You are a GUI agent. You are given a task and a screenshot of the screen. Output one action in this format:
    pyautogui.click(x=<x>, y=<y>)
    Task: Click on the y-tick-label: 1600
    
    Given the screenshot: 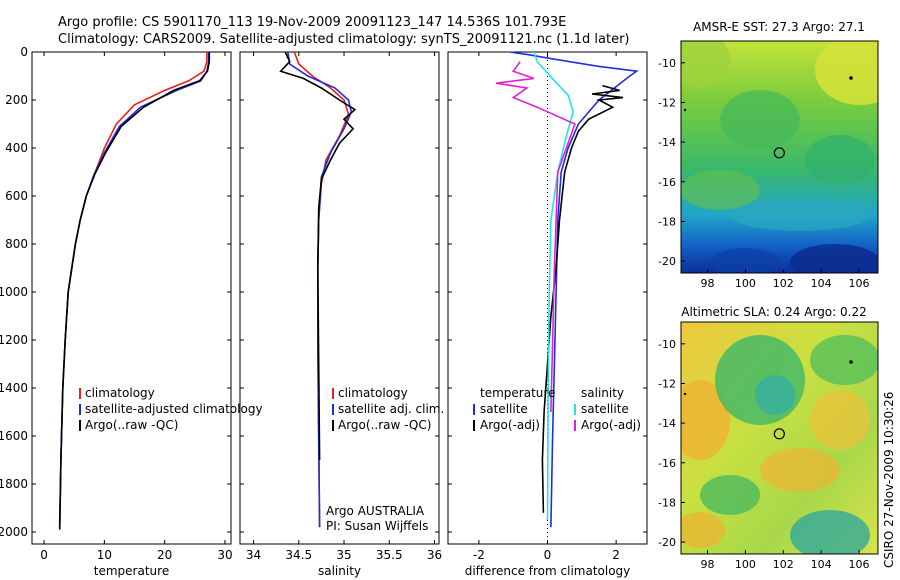 What is the action you would take?
    pyautogui.click(x=14, y=436)
    